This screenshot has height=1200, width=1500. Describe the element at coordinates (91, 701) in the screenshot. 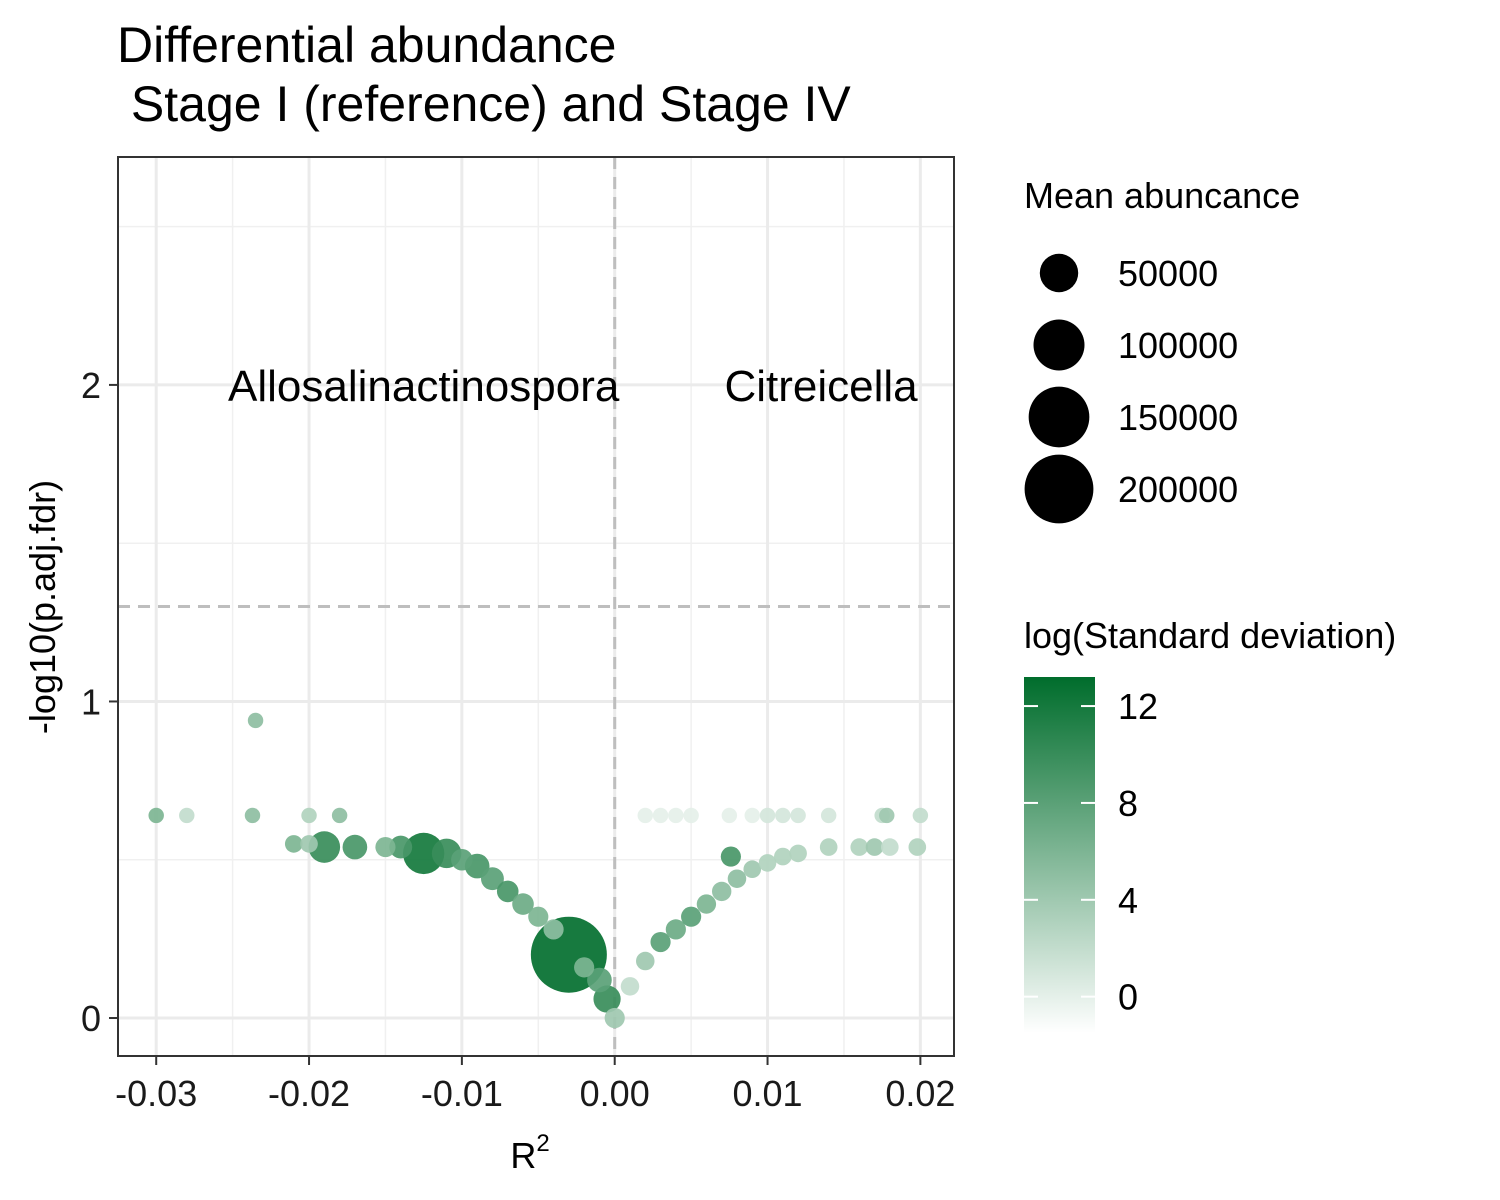

I see `y-tick-label: 1` at that location.